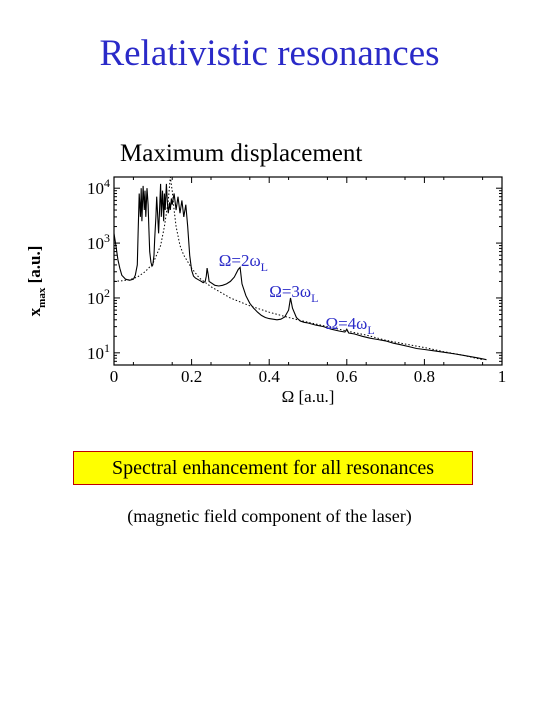  Describe the element at coordinates (293, 293) in the screenshot. I see `resonance-annotation: Ω=3ωL` at that location.